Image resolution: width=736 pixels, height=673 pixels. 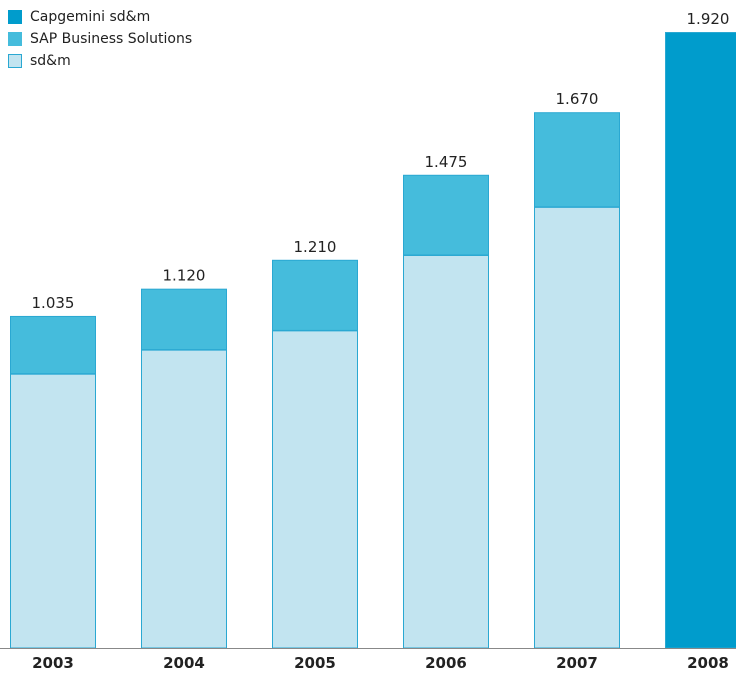 I want to click on legend-swatch-capgemini, so click(x=15, y=17).